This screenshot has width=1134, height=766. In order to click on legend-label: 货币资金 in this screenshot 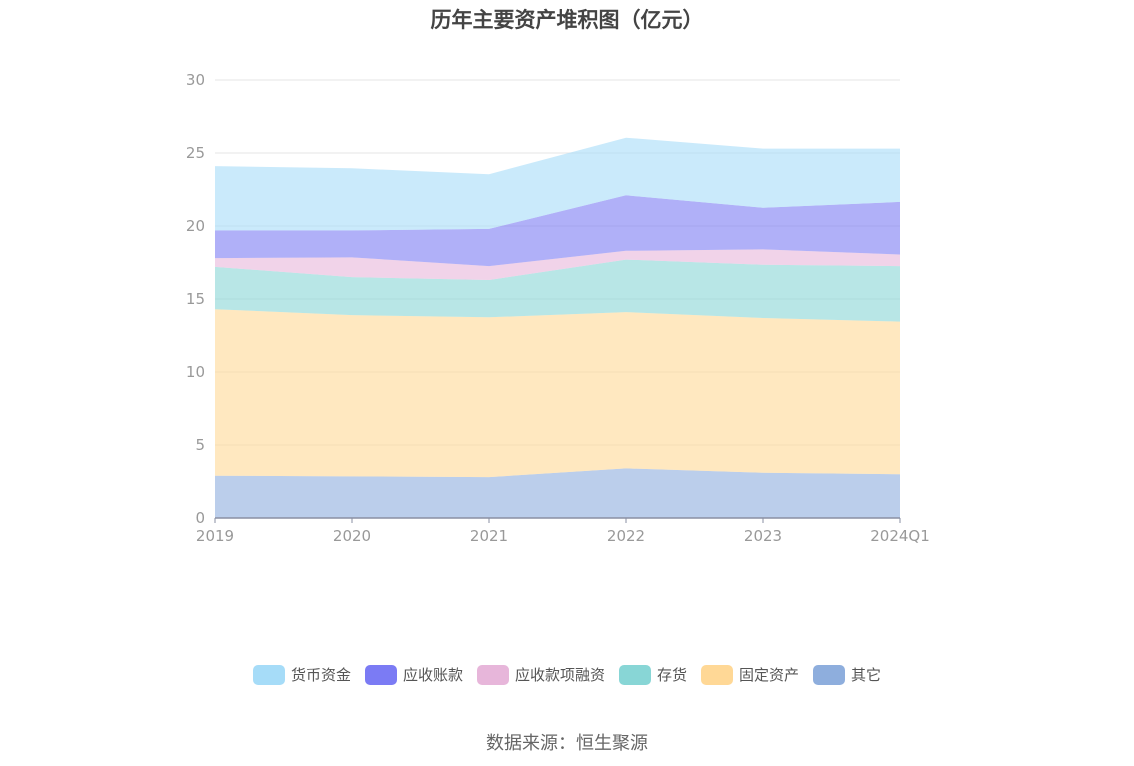, I will do `click(320, 675)`.